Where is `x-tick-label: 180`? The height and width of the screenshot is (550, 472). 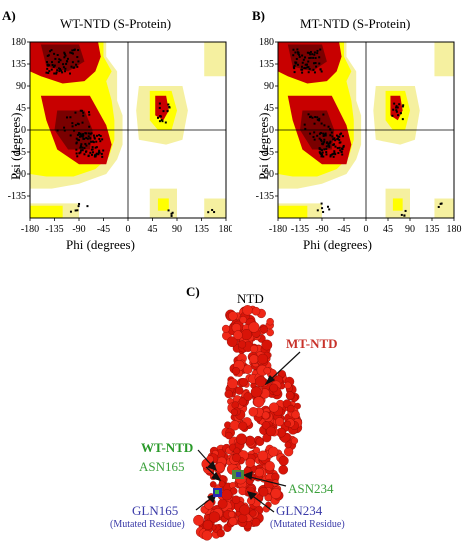
x-tick-label: 180 is located at coordinates (226, 229).